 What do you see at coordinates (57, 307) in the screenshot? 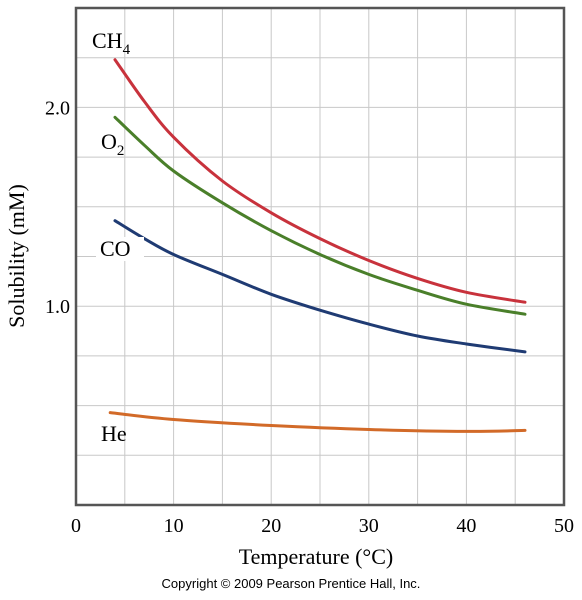
I see `y-tick-label: 1.0` at bounding box center [57, 307].